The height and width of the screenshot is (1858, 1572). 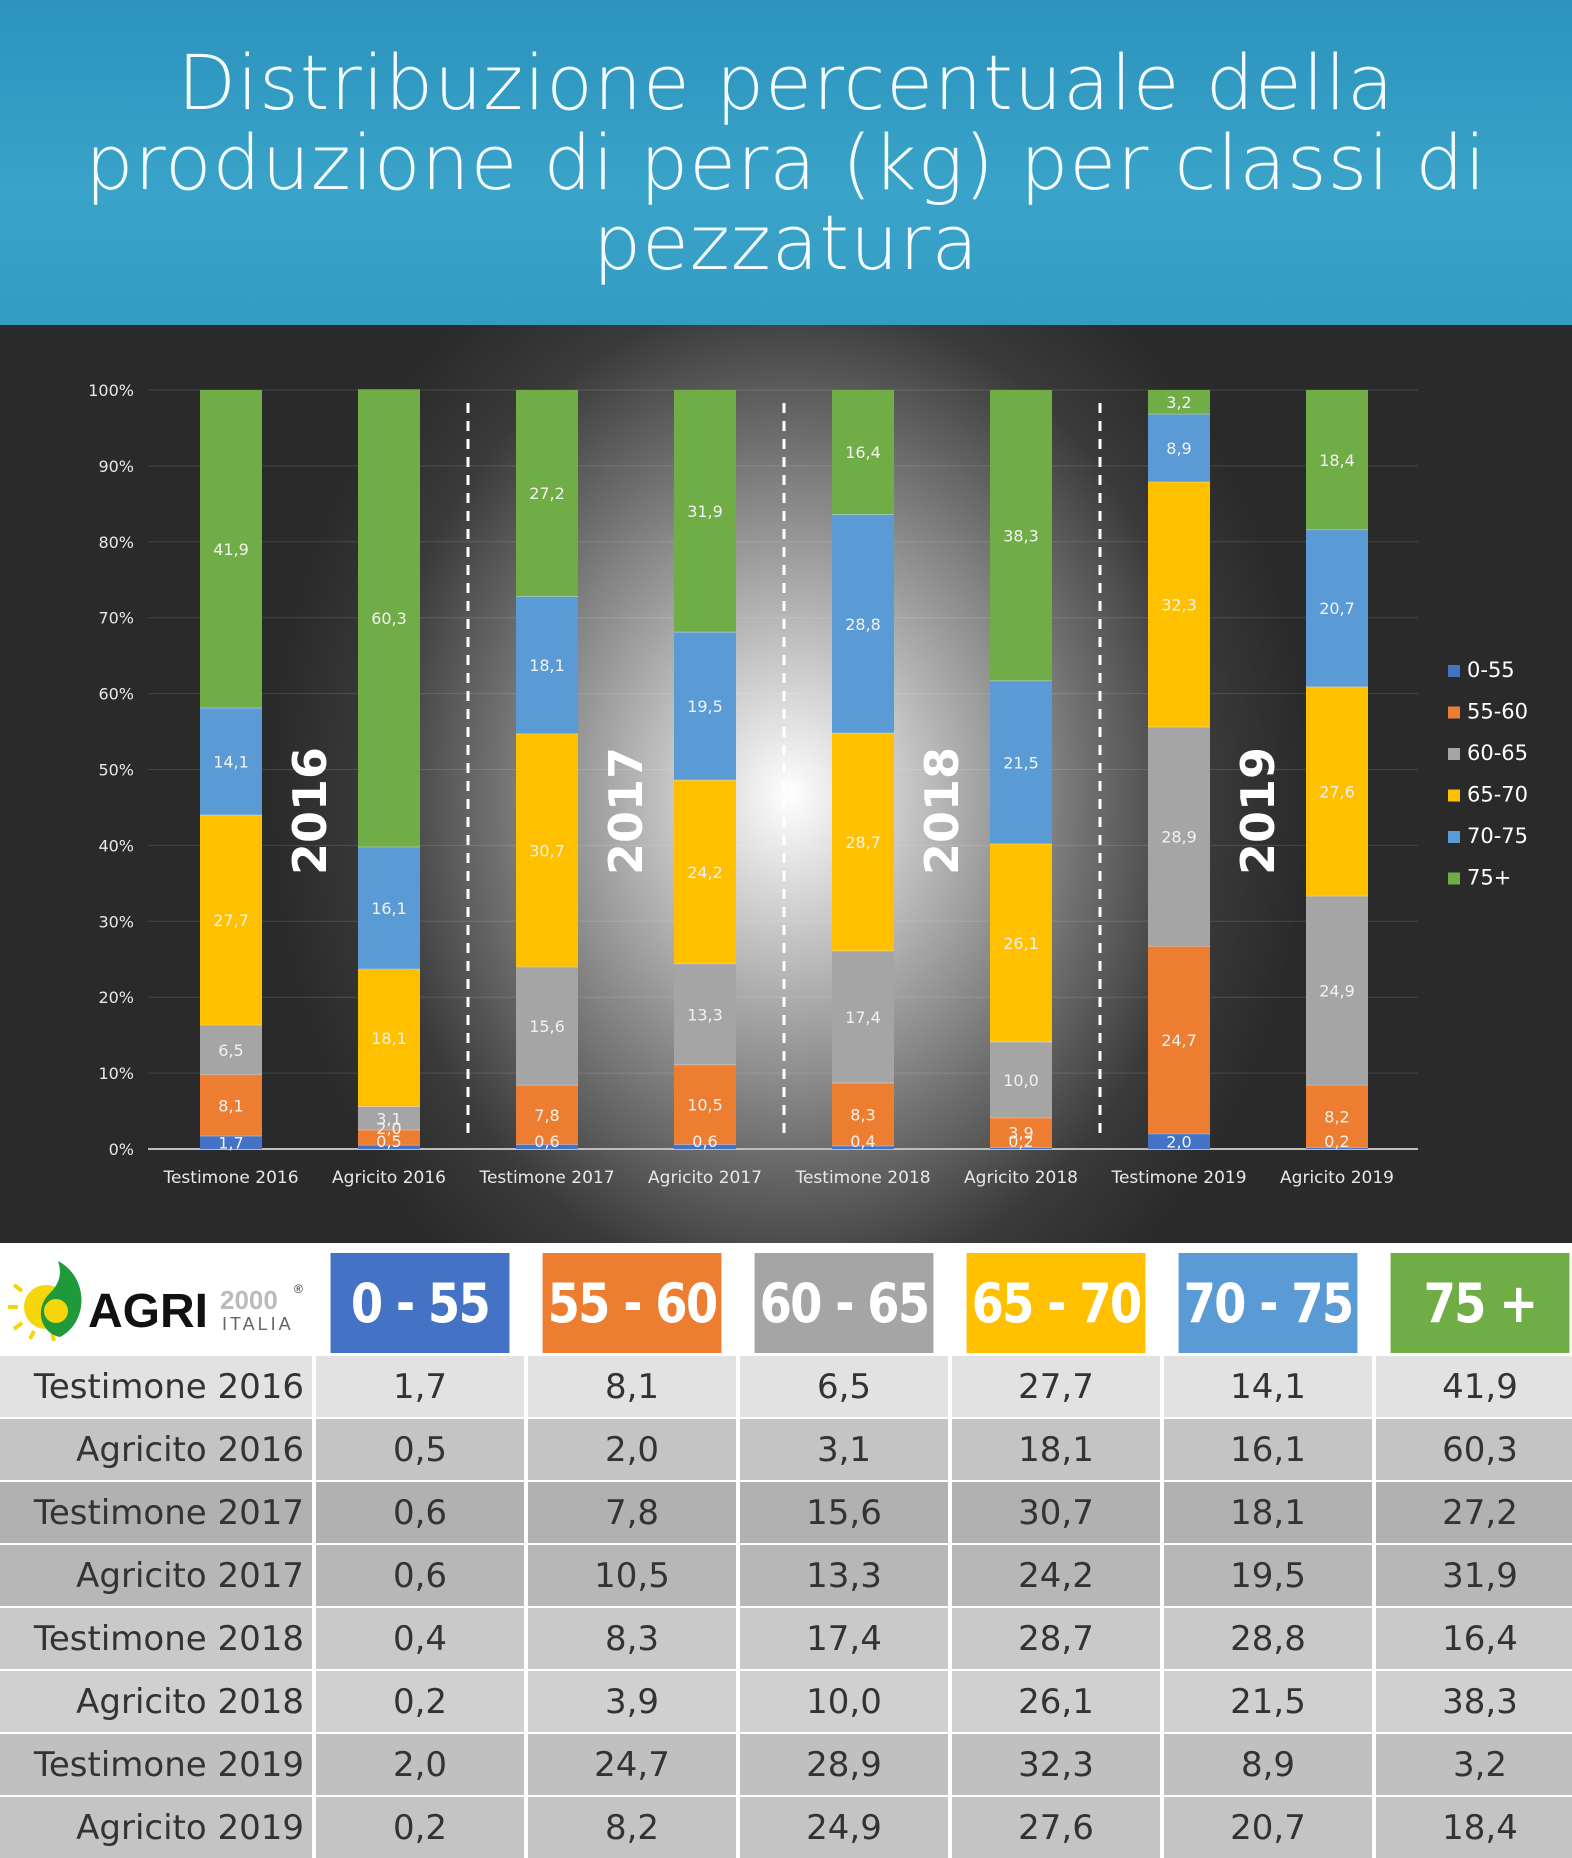 What do you see at coordinates (116, 770) in the screenshot?
I see `y-tick-label: 50%` at bounding box center [116, 770].